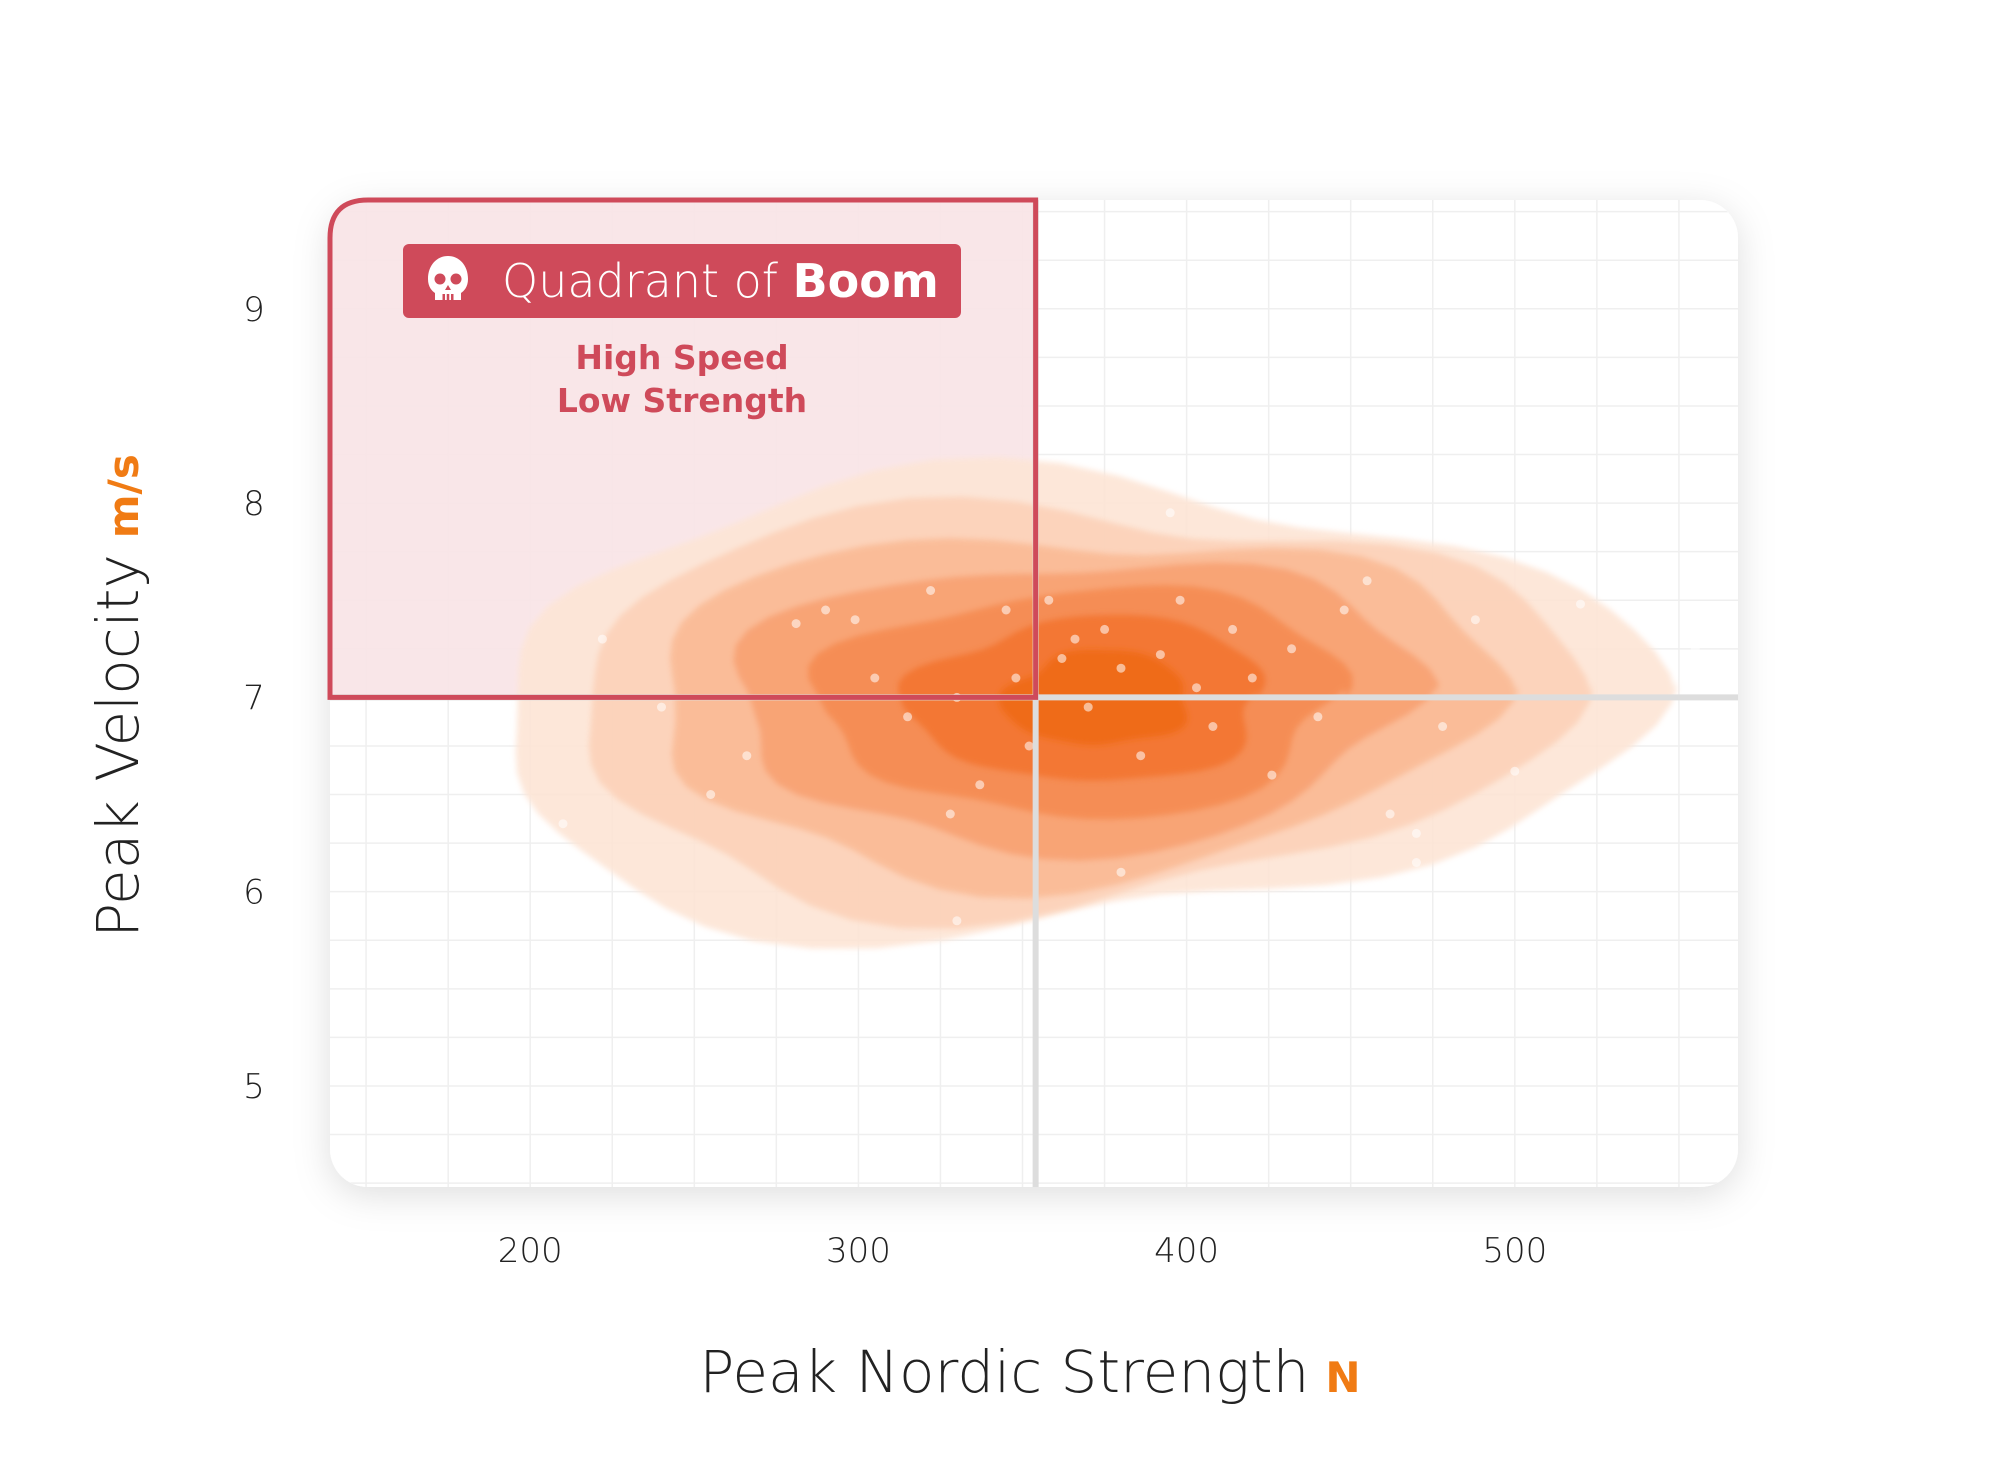 The width and height of the screenshot is (2012, 1462). What do you see at coordinates (254, 310) in the screenshot?
I see `y-tick-label: 9` at bounding box center [254, 310].